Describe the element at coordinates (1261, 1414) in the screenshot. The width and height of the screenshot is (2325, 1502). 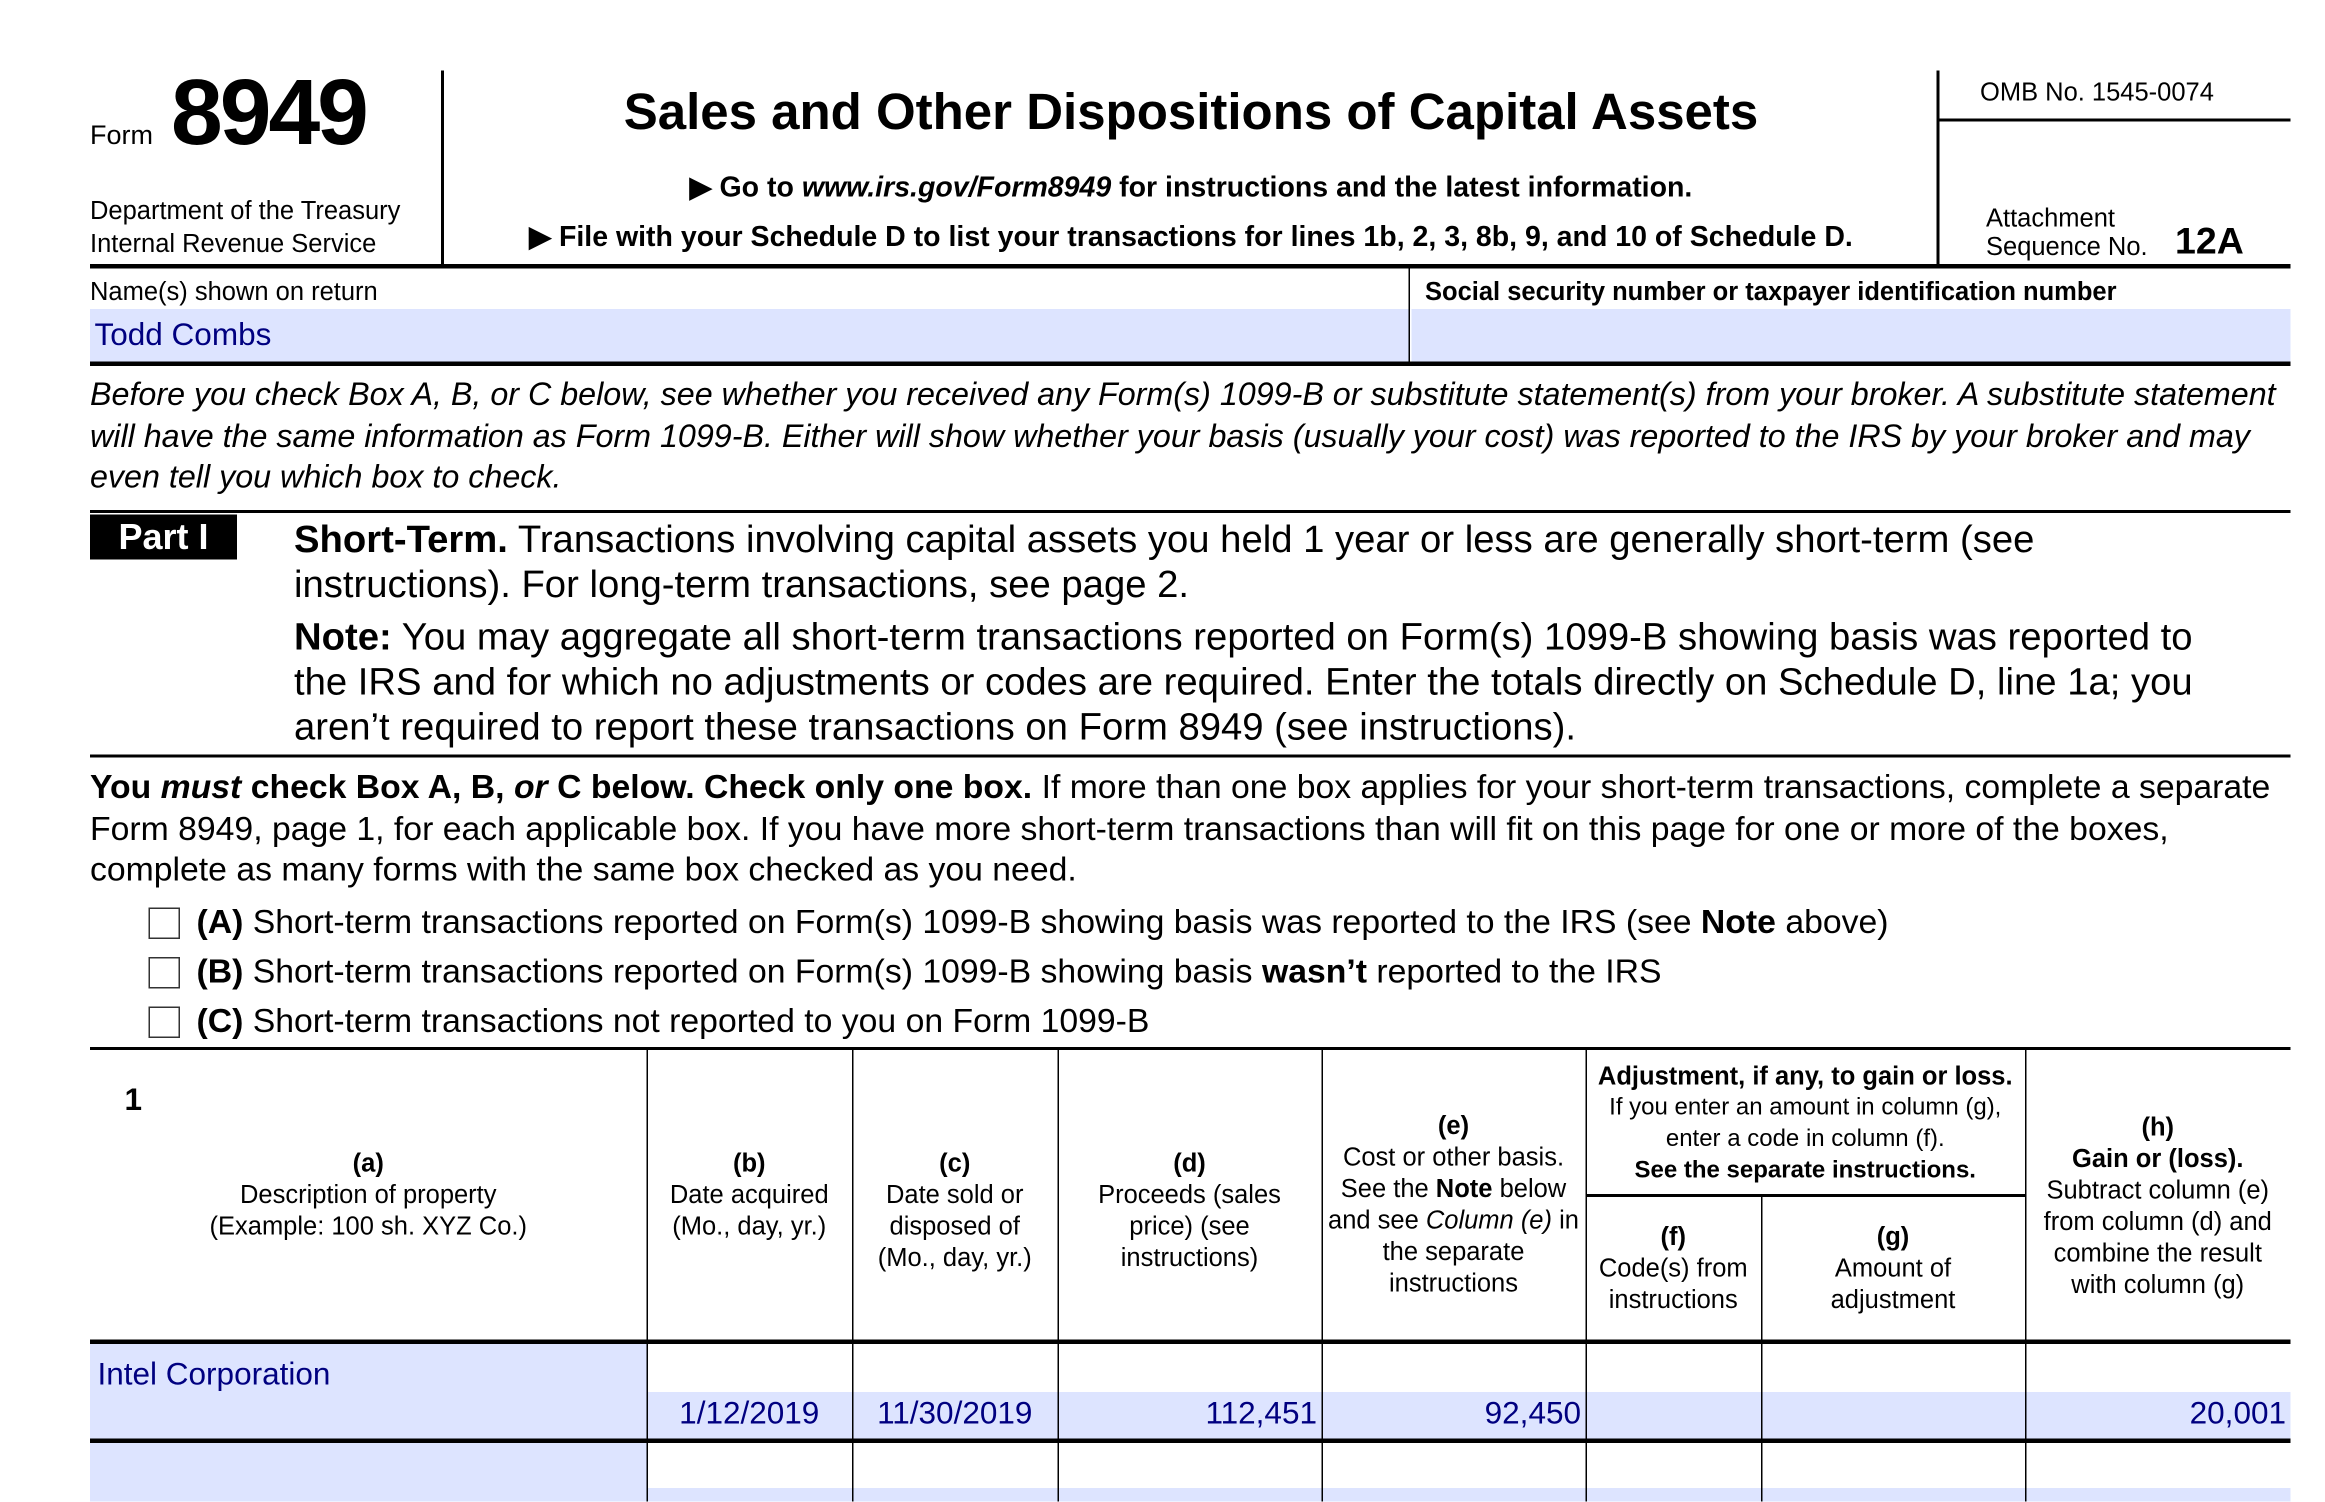
I see `row-proceeds-field: 112,451` at that location.